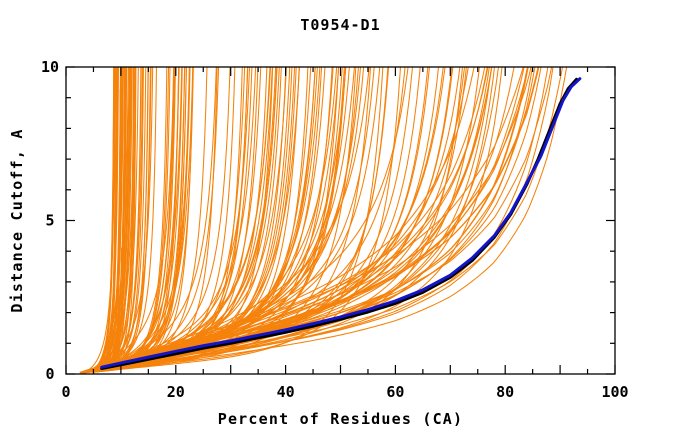 Image resolution: width=680 pixels, height=440 pixels. What do you see at coordinates (17, 220) in the screenshot?
I see `y-axis-title: Distance Cutoff, A` at bounding box center [17, 220].